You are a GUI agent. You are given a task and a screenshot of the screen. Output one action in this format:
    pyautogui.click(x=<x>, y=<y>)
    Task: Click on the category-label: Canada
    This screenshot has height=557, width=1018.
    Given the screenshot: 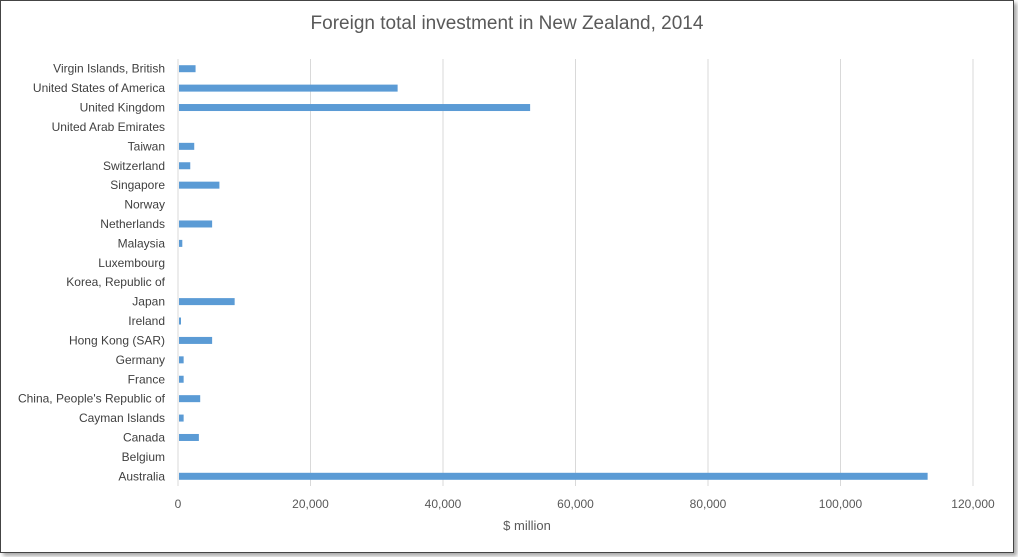 What is the action you would take?
    pyautogui.click(x=144, y=437)
    